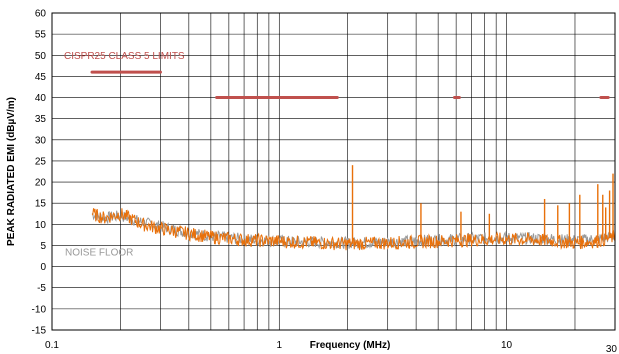 Image resolution: width=619 pixels, height=354 pixels. Describe the element at coordinates (41, 288) in the screenshot. I see `y-tick-label: -5` at that location.